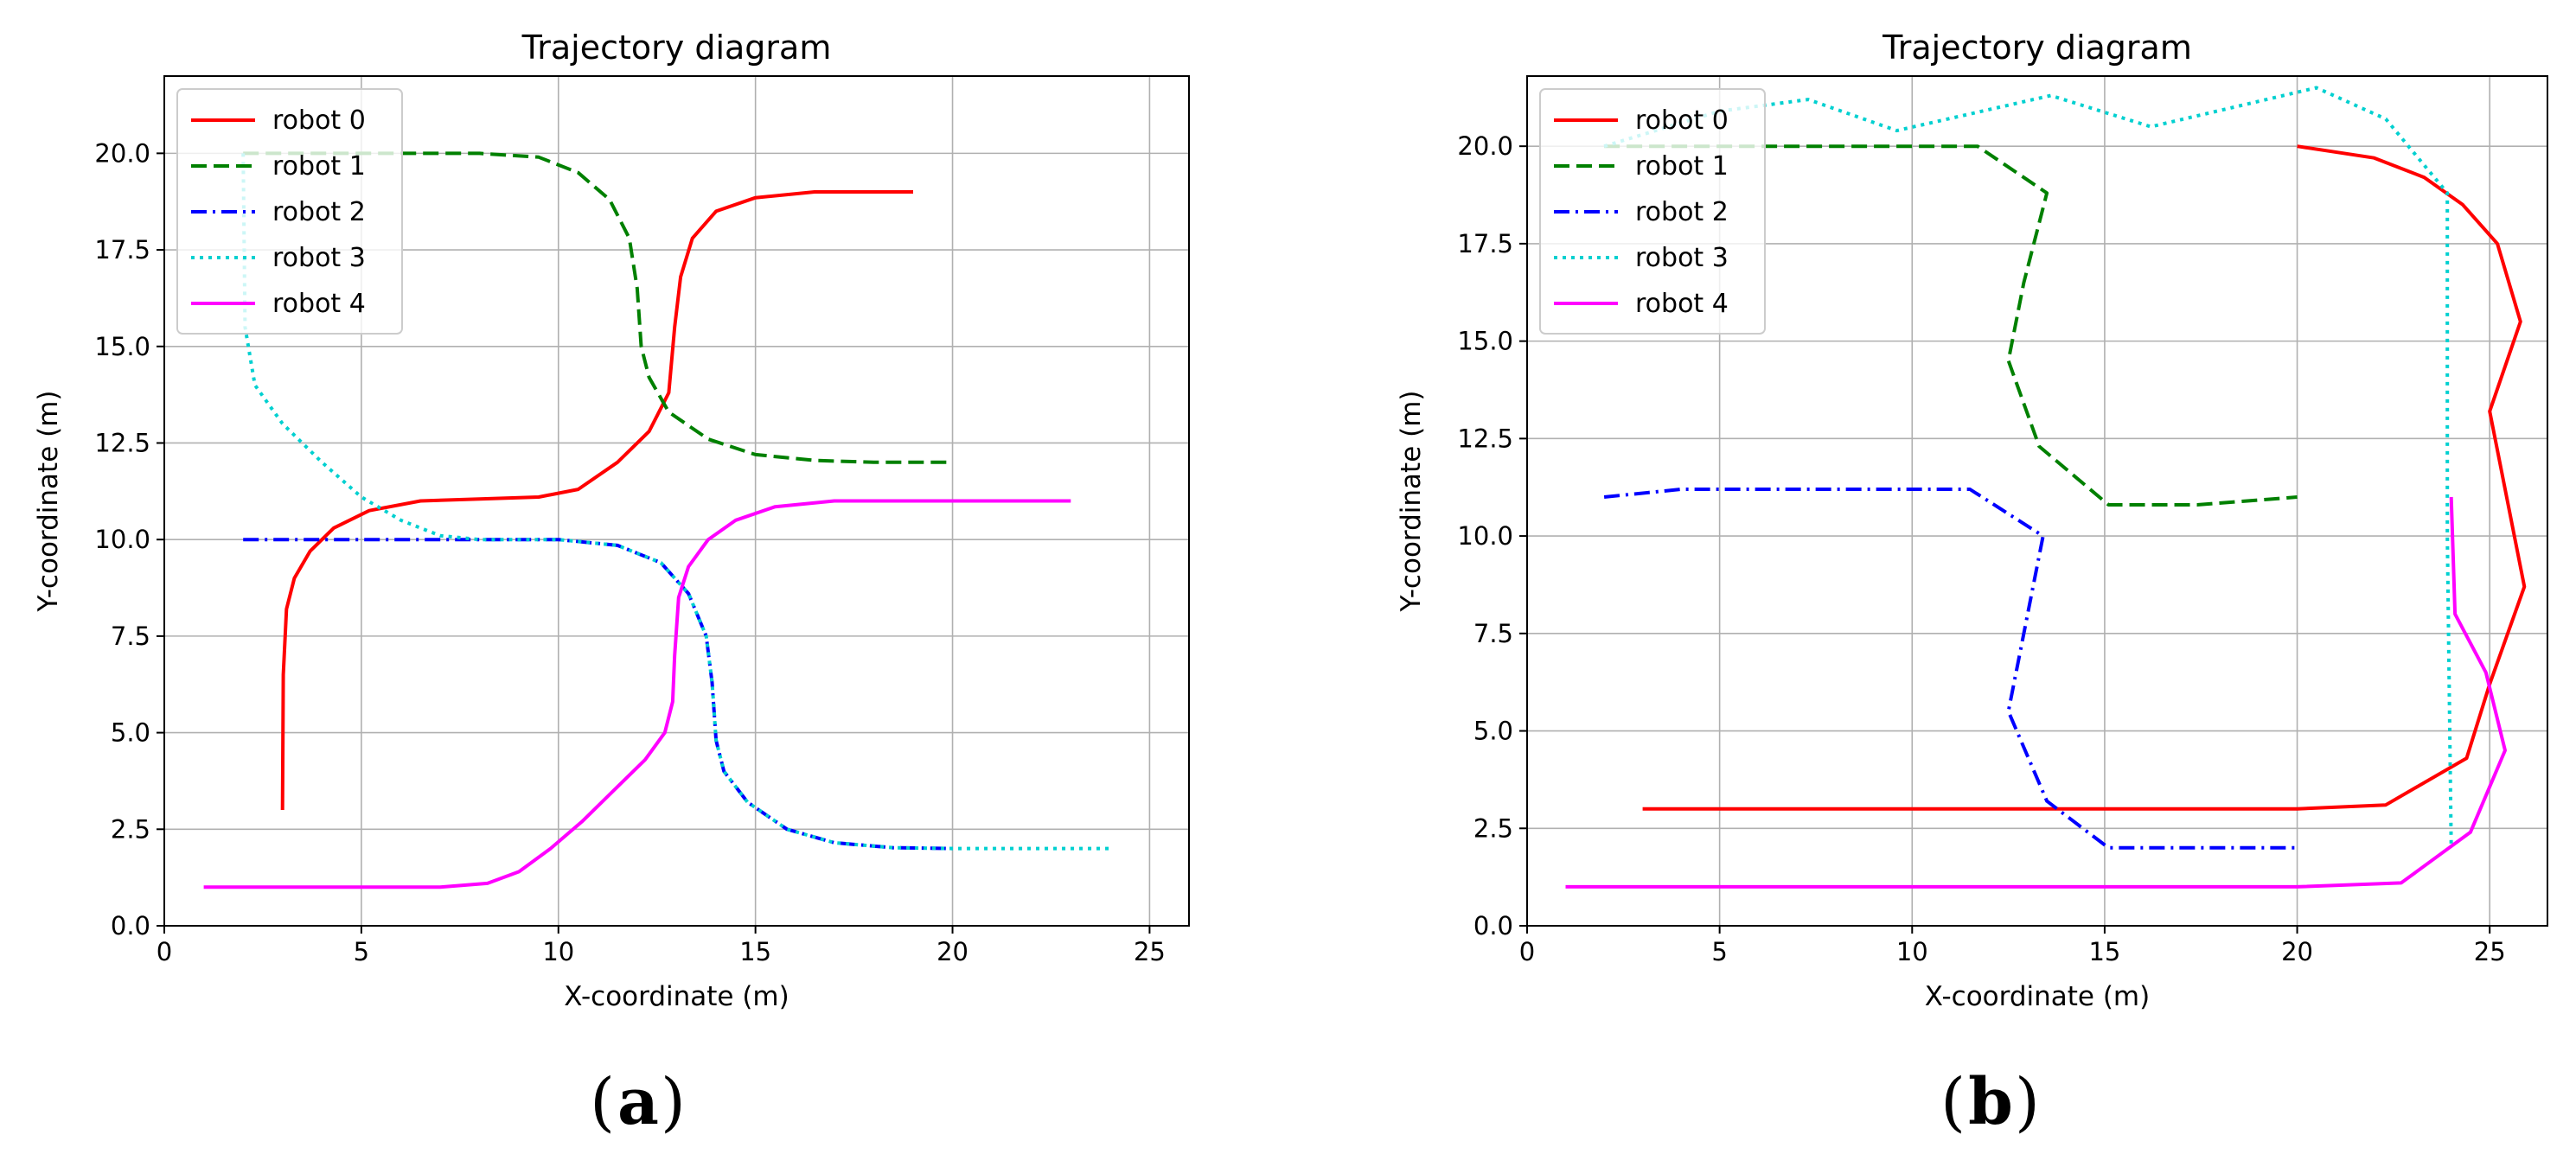 The height and width of the screenshot is (1154, 2576). Describe the element at coordinates (602, 1102) in the screenshot. I see `caption-a-open-paren: (` at that location.